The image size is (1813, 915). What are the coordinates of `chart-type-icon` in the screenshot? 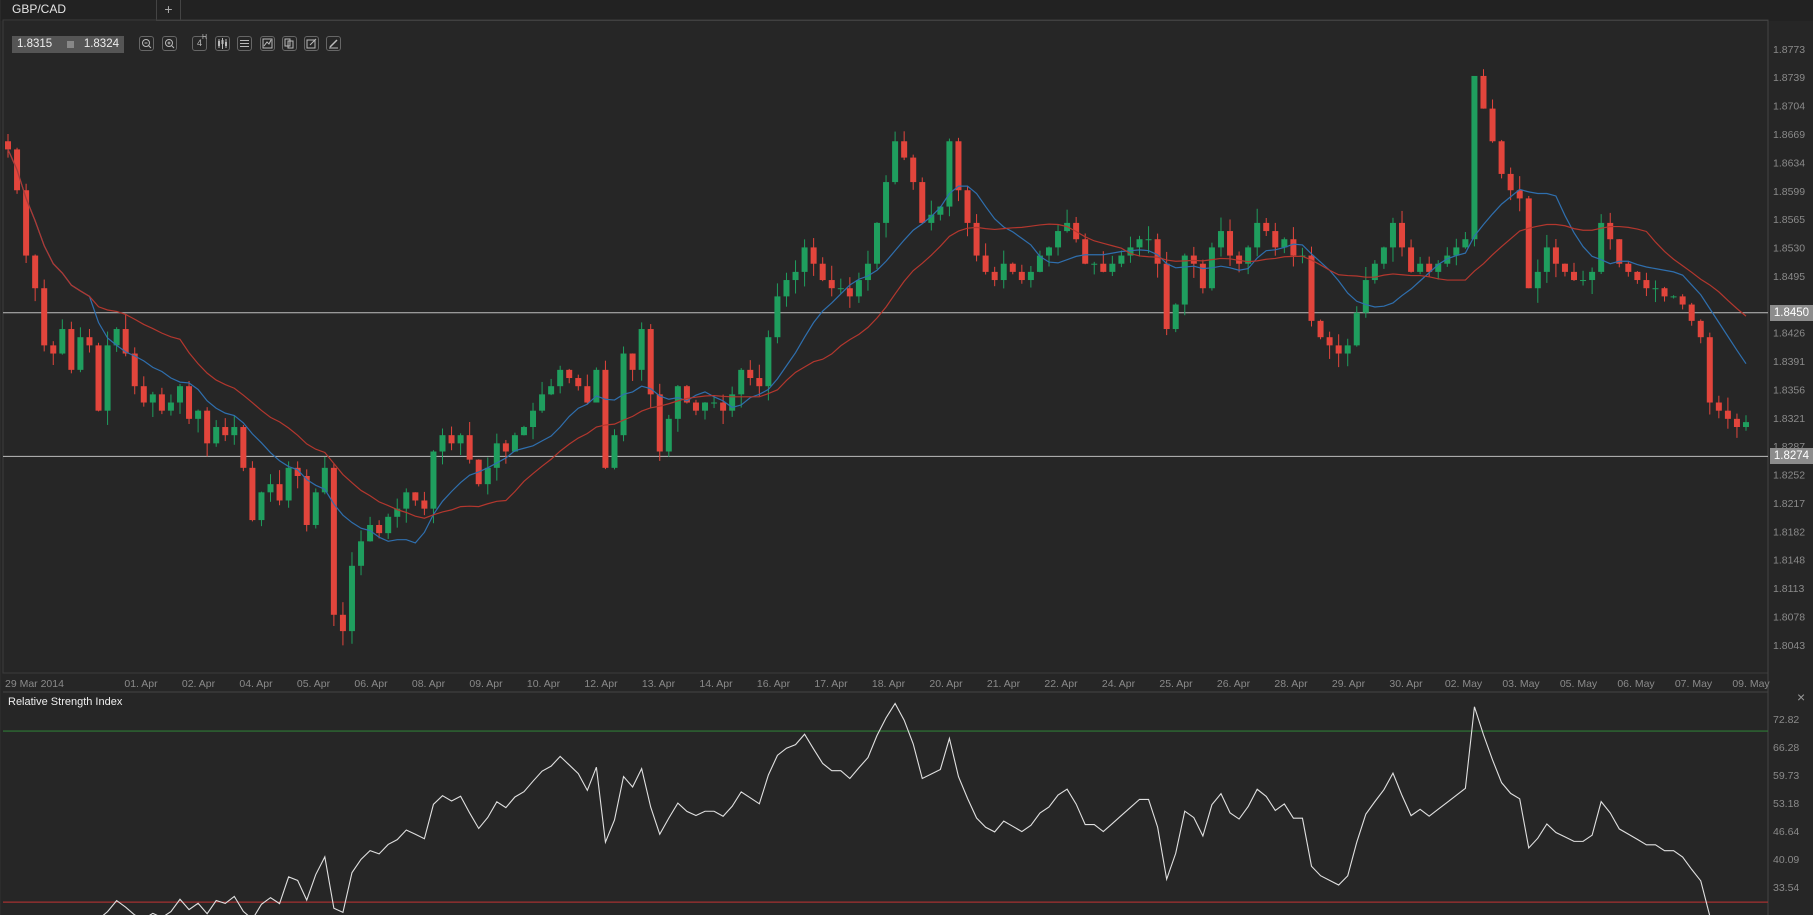 It's located at (267, 43).